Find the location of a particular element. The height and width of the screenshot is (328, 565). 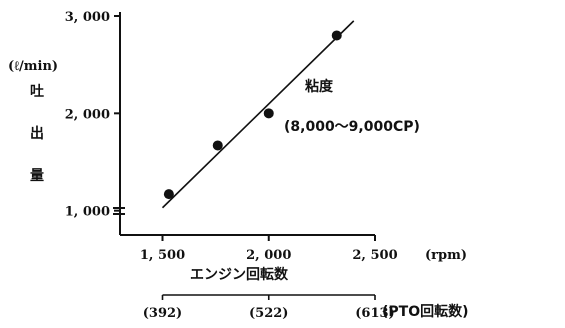

x-tick-label-2: 2, 500 is located at coordinates (374, 255).